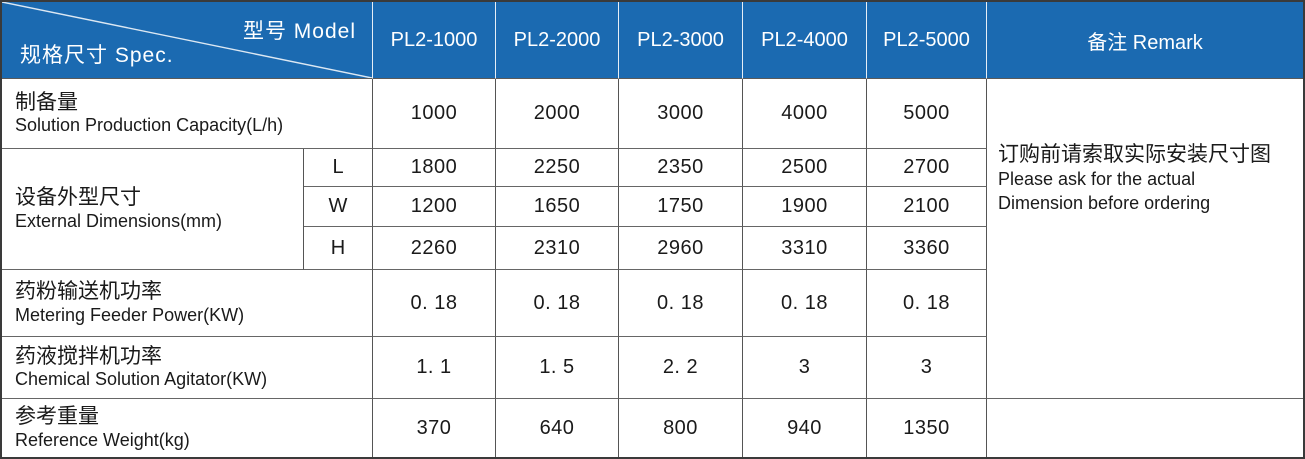 This screenshot has width=1305, height=459. I want to click on dimension-h-value: 3360, so click(927, 248).